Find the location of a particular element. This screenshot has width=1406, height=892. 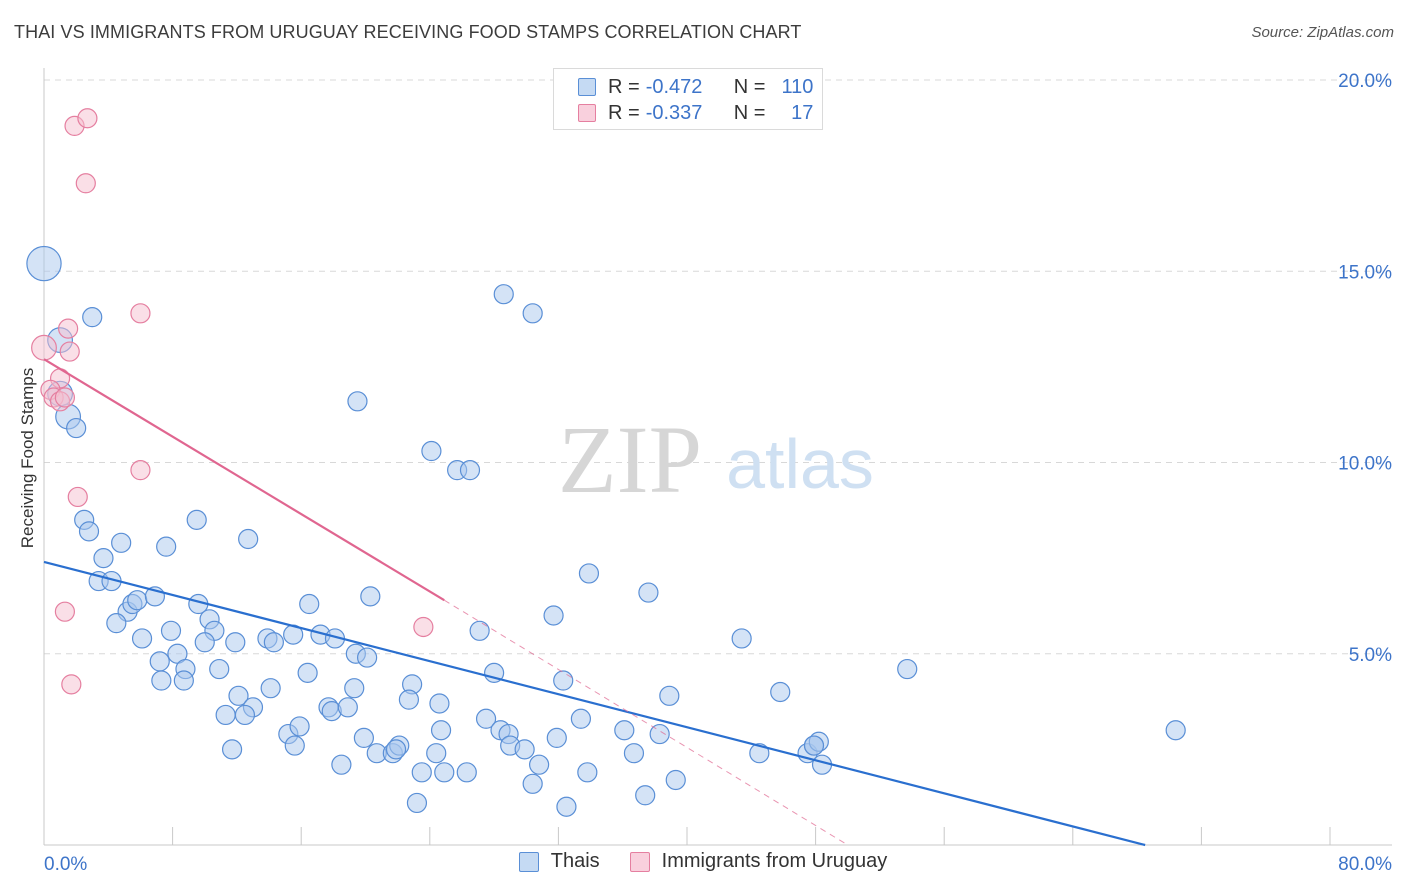

thais-swatch is located at coordinates (587, 87).